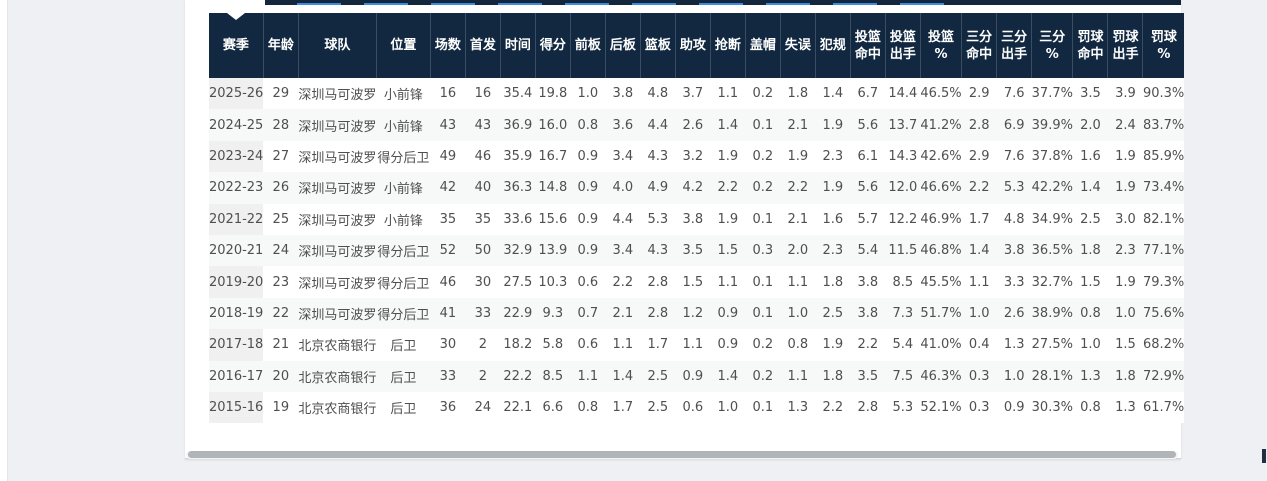 This screenshot has width=1267, height=481. What do you see at coordinates (623, 188) in the screenshot?
I see `stat-cell: 4.0` at bounding box center [623, 188].